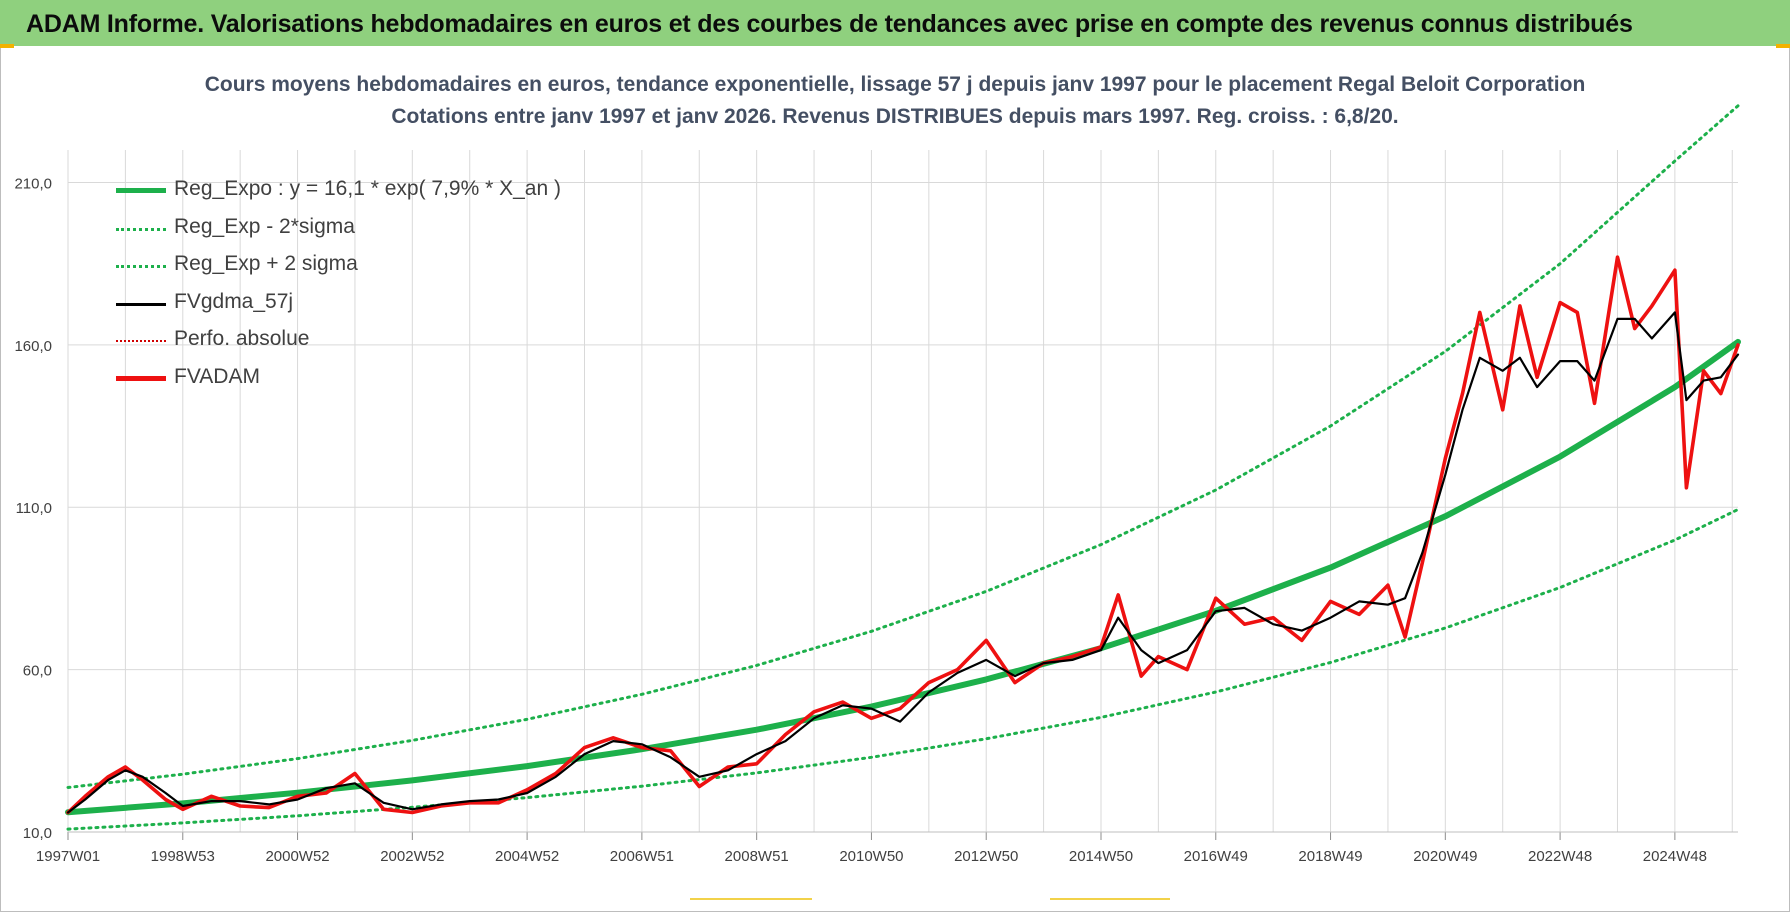 This screenshot has height=912, width=1790. I want to click on legend-swatch-solid-red, so click(141, 378).